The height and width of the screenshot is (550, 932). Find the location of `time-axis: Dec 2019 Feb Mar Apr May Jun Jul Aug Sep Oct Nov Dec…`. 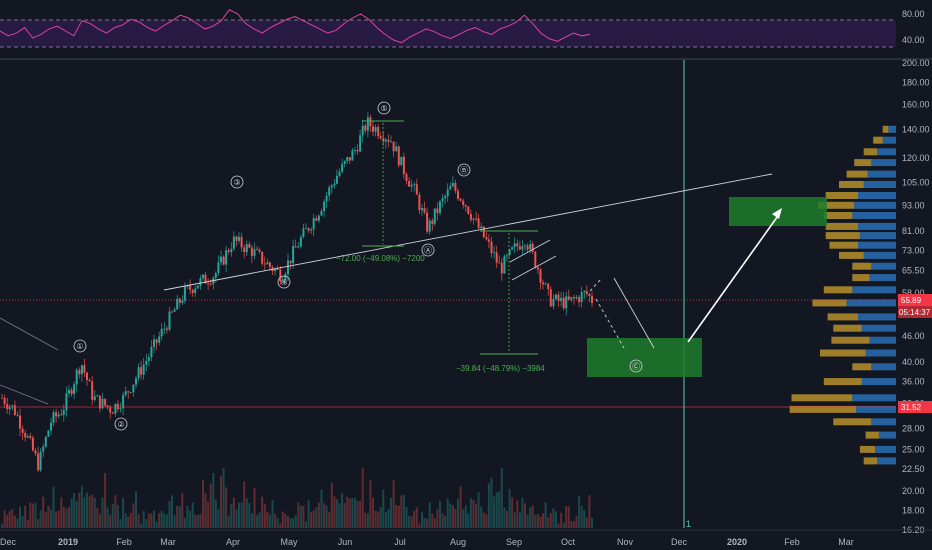

time-axis: Dec 2019 Feb Mar Apr May Jun Jul Aug Sep Oct Nov Dec… is located at coordinates (427, 542).